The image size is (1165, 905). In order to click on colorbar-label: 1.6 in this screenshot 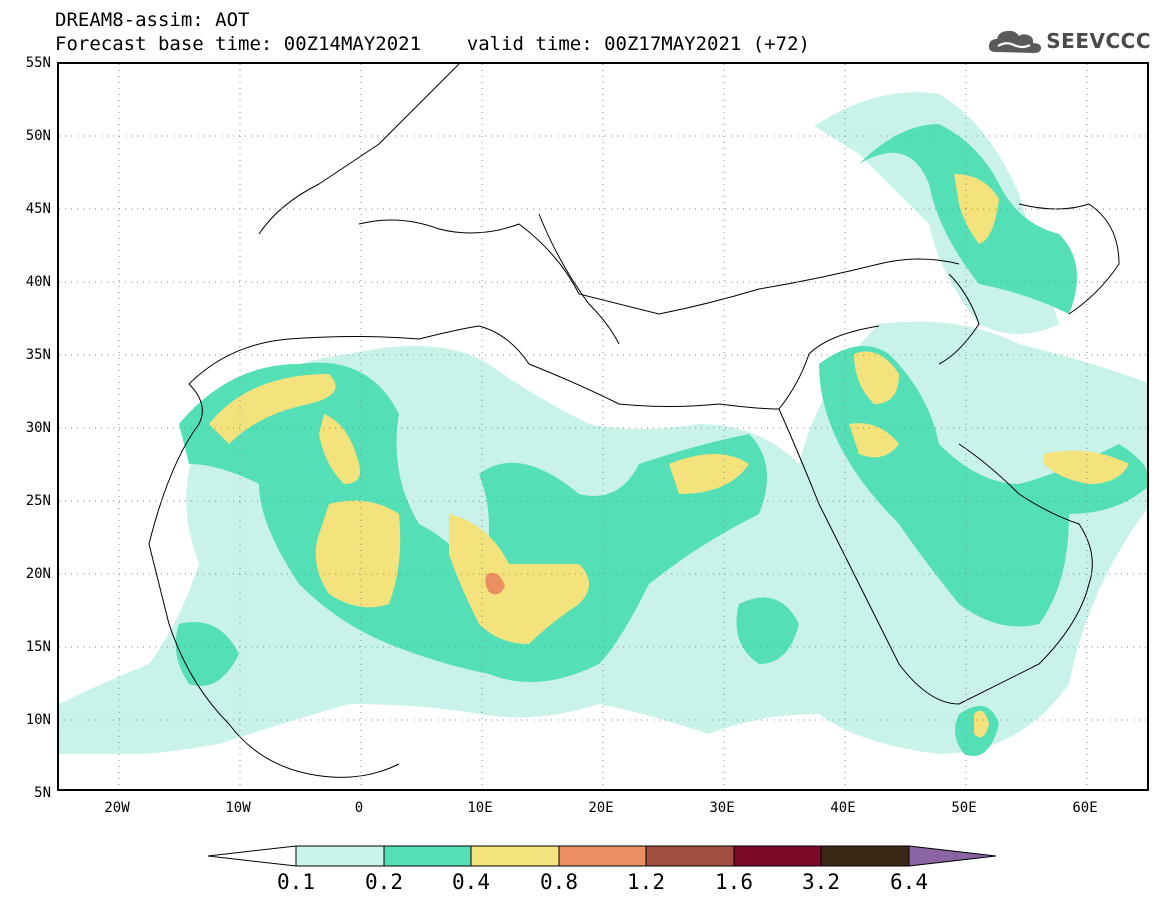, I will do `click(734, 882)`.